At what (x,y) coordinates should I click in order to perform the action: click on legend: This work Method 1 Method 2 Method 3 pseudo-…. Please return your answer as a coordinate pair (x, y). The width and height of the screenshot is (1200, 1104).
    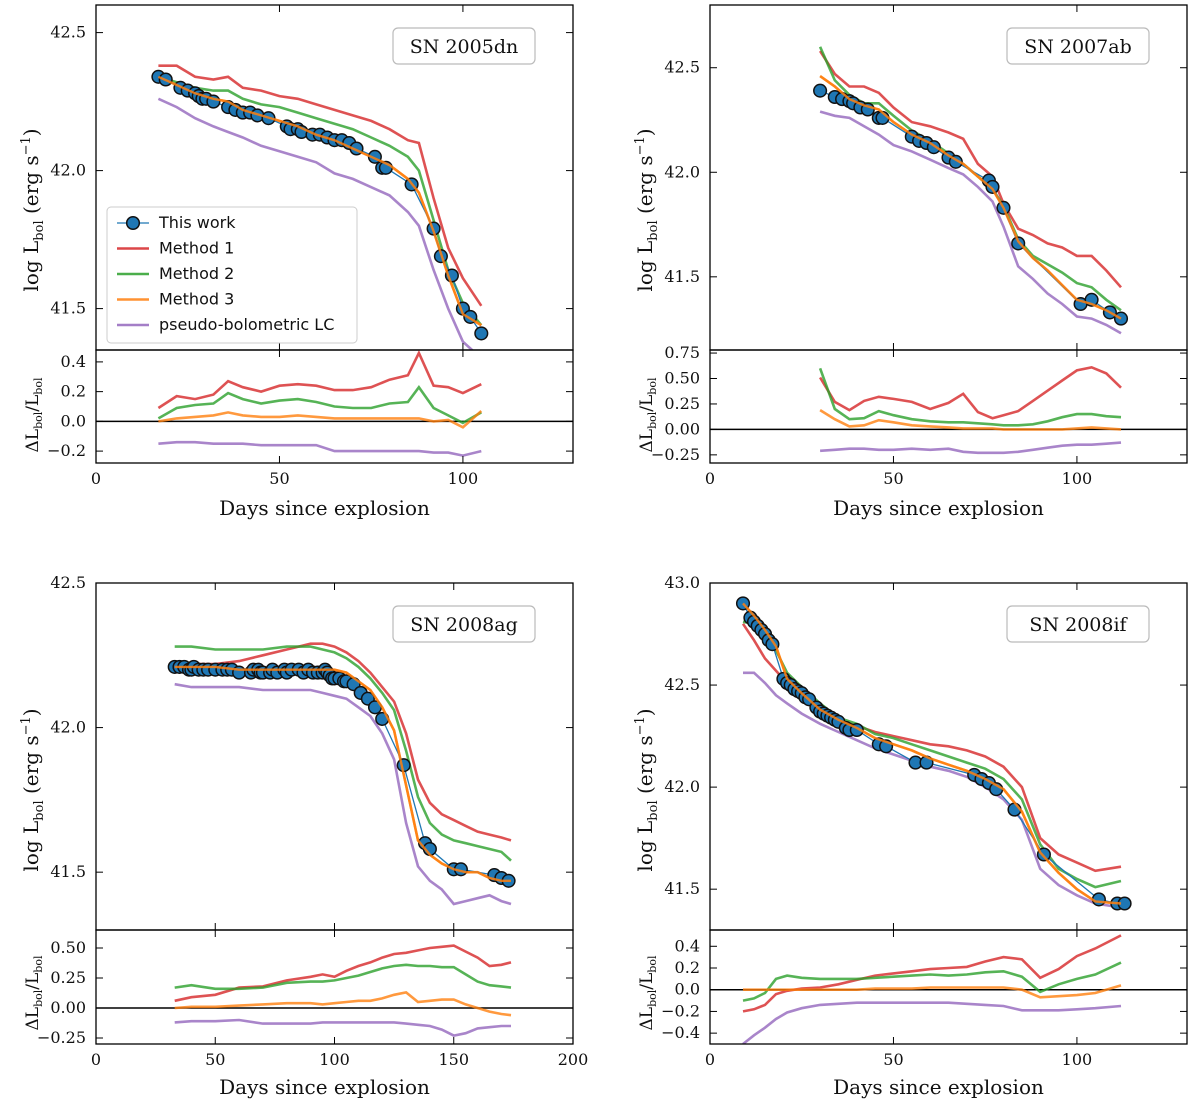
    Looking at the image, I should click on (232, 275).